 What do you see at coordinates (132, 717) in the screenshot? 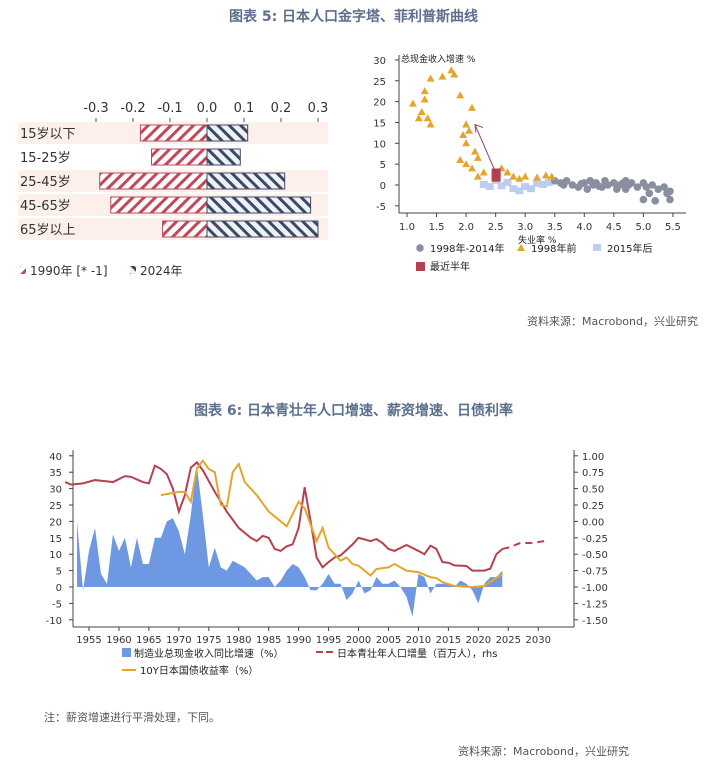
I see `figure6-note: 注：薪资增速进行平滑处理，下同。` at bounding box center [132, 717].